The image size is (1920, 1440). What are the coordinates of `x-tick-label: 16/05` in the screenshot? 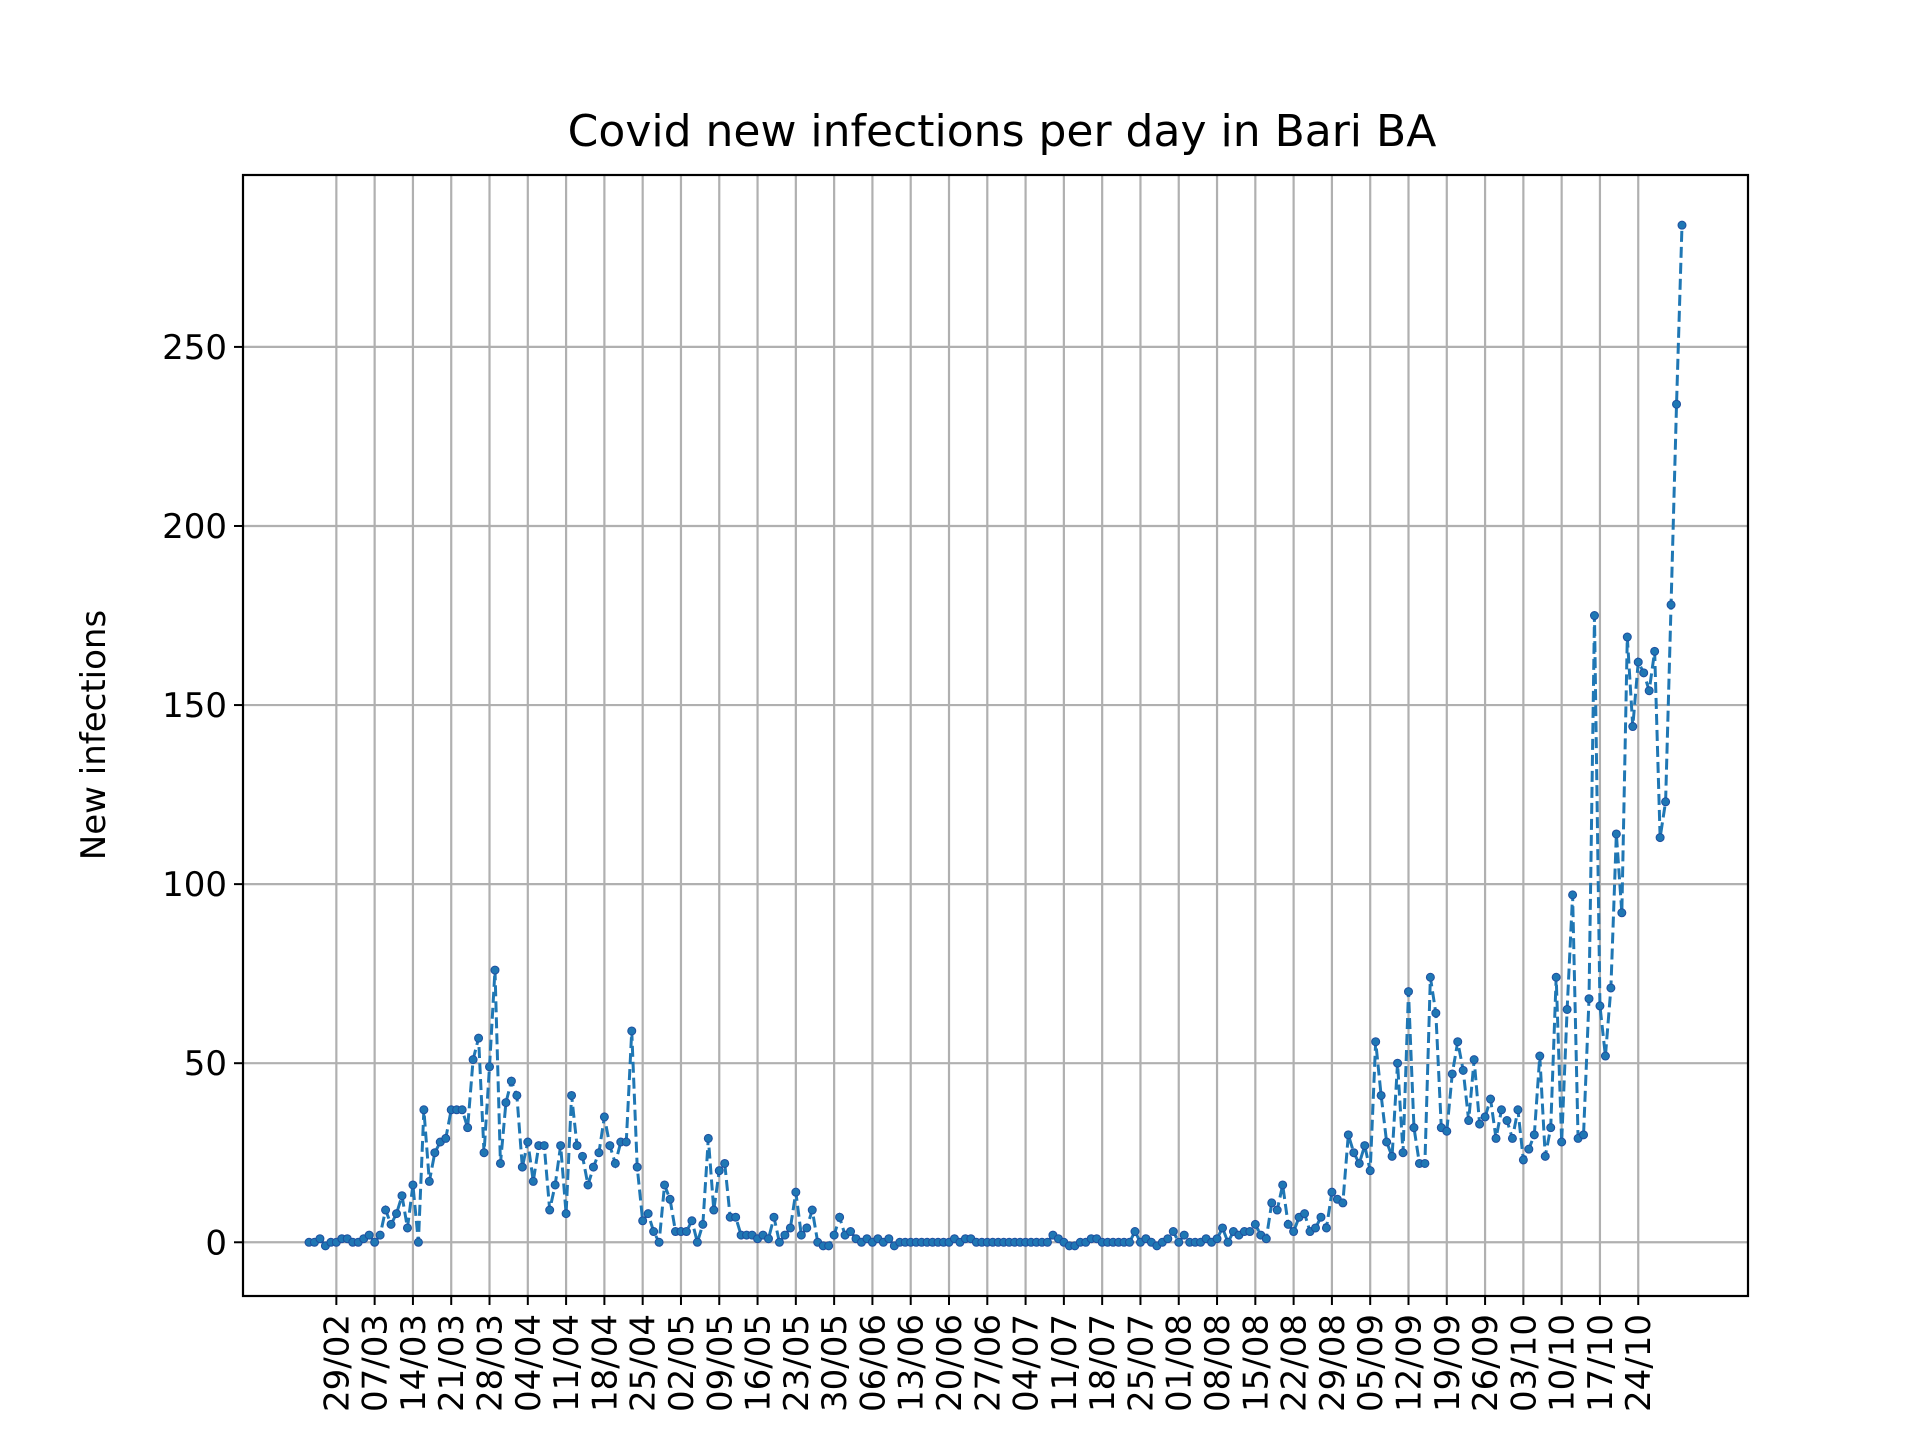 It's located at (759, 1363).